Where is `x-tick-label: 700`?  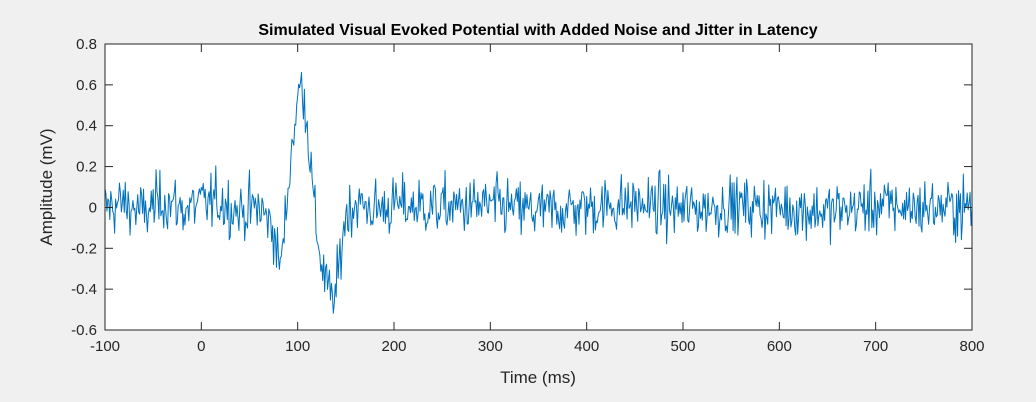
x-tick-label: 700 is located at coordinates (875, 346).